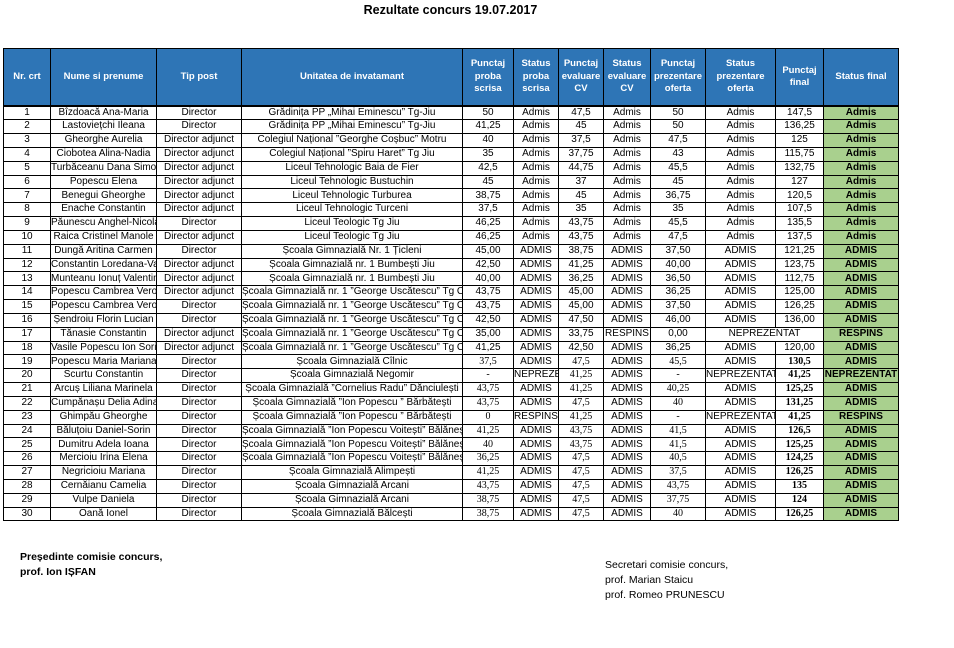 The height and width of the screenshot is (648, 954). What do you see at coordinates (678, 486) in the screenshot?
I see `cell-pp: 43,75` at bounding box center [678, 486].